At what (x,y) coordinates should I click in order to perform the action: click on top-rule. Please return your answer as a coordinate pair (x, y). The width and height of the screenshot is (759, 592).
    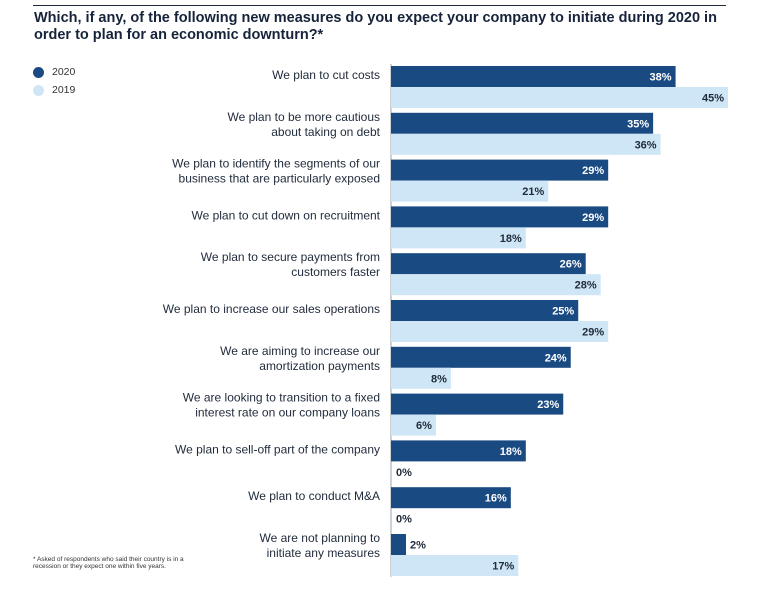
    Looking at the image, I should click on (379, 5).